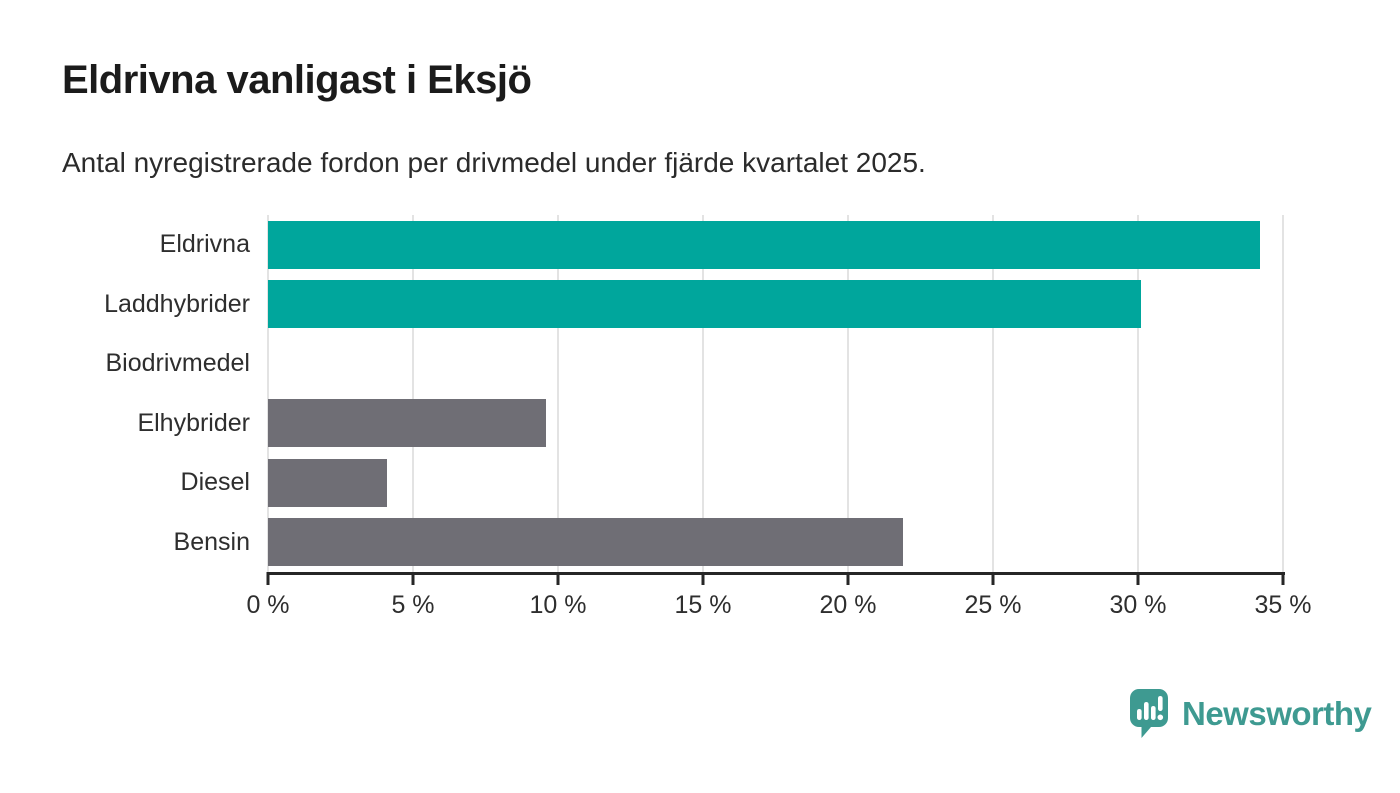 The image size is (1400, 793). Describe the element at coordinates (297, 80) in the screenshot. I see `page-title: Eldrivna vanligast i Eksjö` at that location.